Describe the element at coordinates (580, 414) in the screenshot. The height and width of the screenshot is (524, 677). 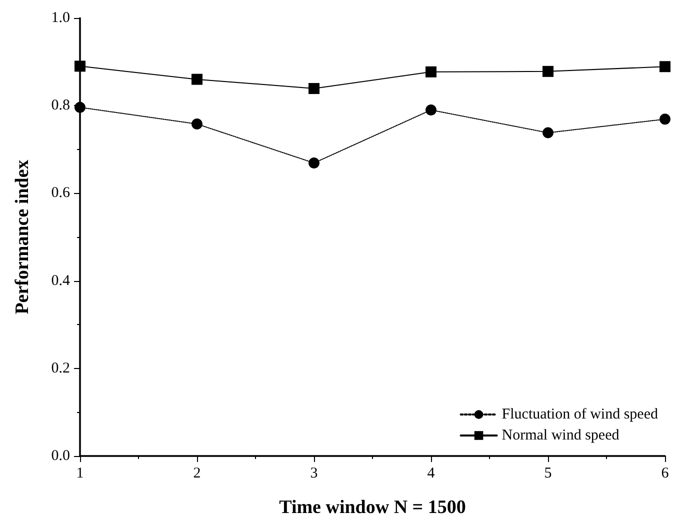
I see `legend-label: Fluctuation of wind speed` at that location.